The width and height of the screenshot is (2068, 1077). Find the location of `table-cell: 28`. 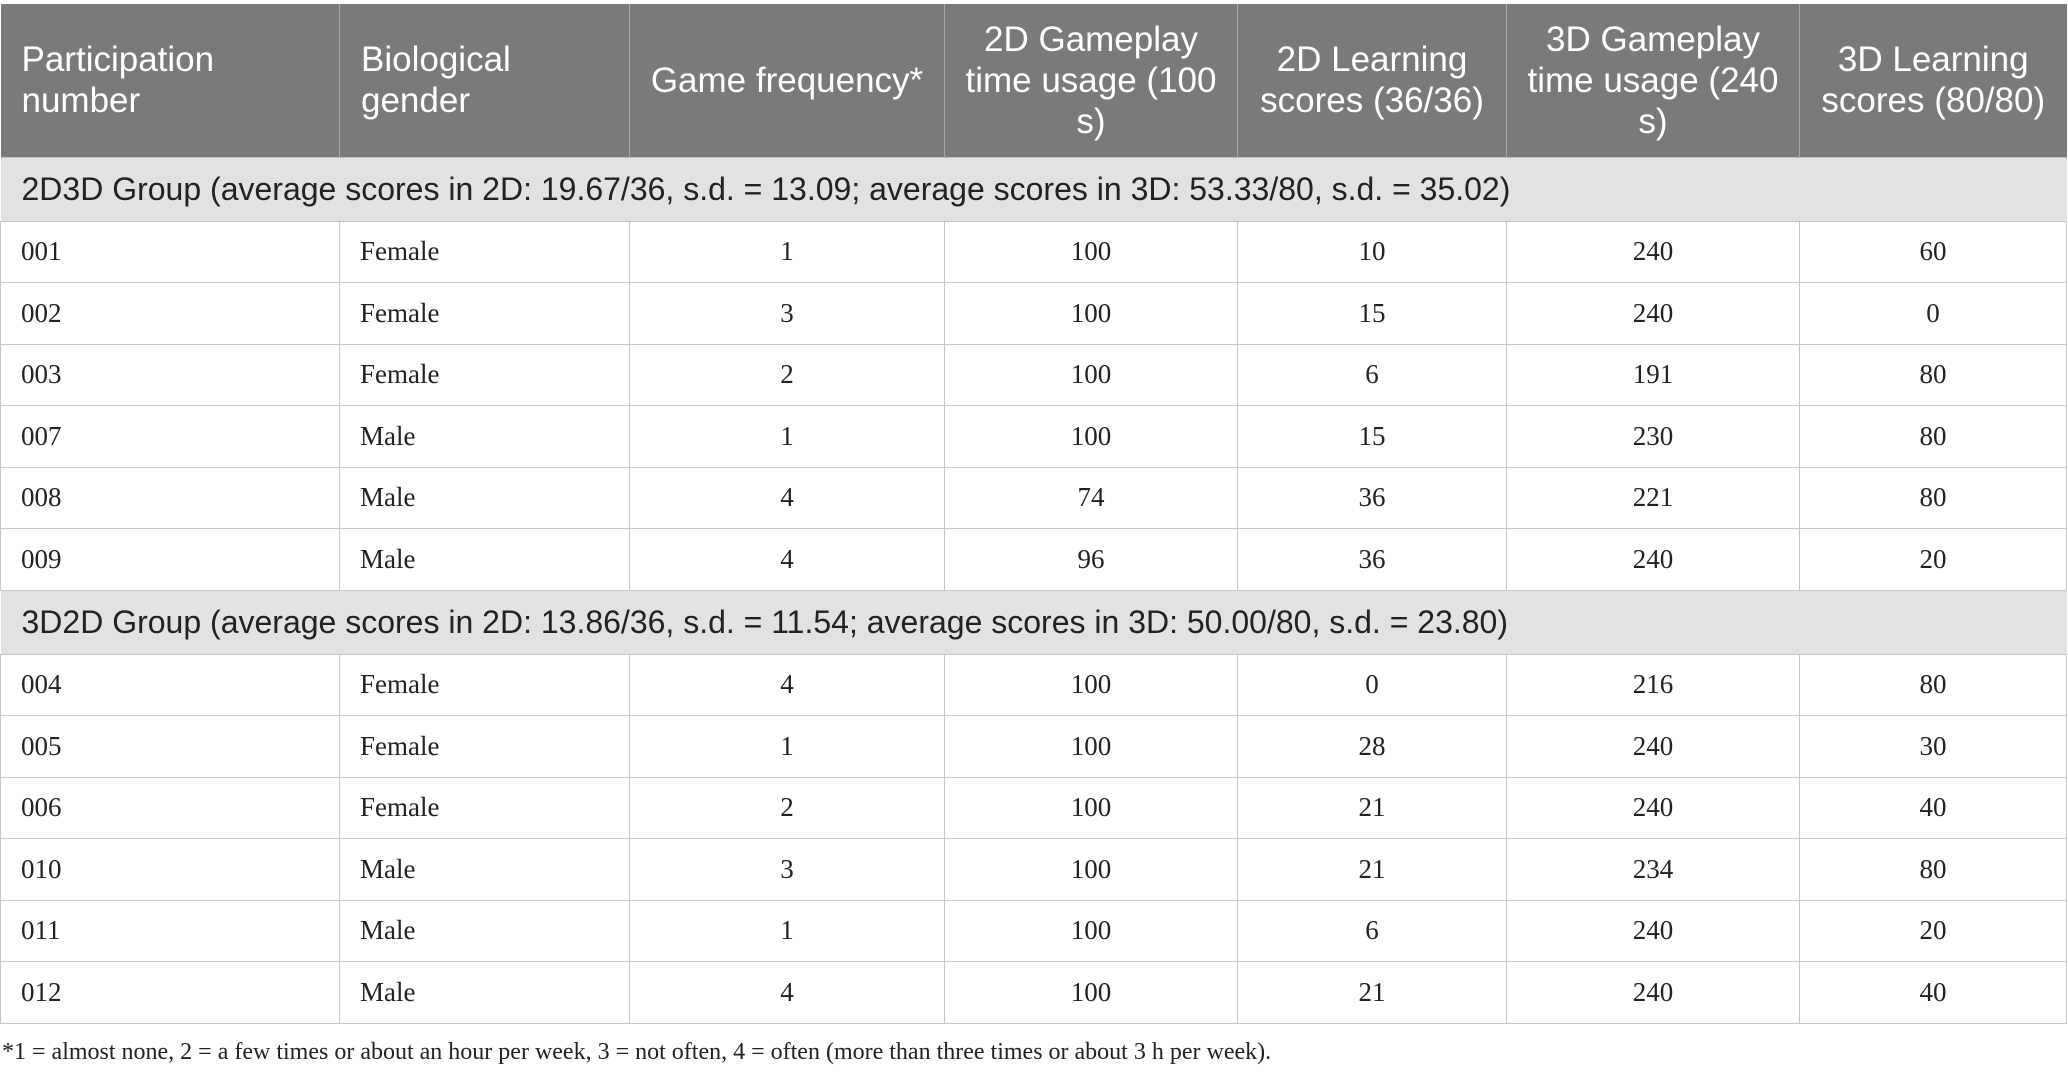

table-cell: 28 is located at coordinates (1372, 746).